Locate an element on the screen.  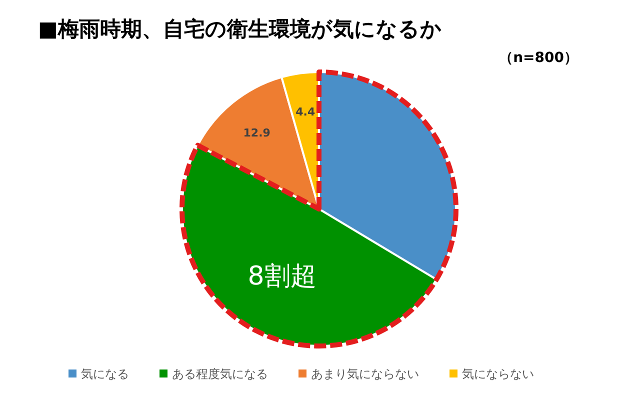
text: 8割超 is located at coordinates (282, 277).